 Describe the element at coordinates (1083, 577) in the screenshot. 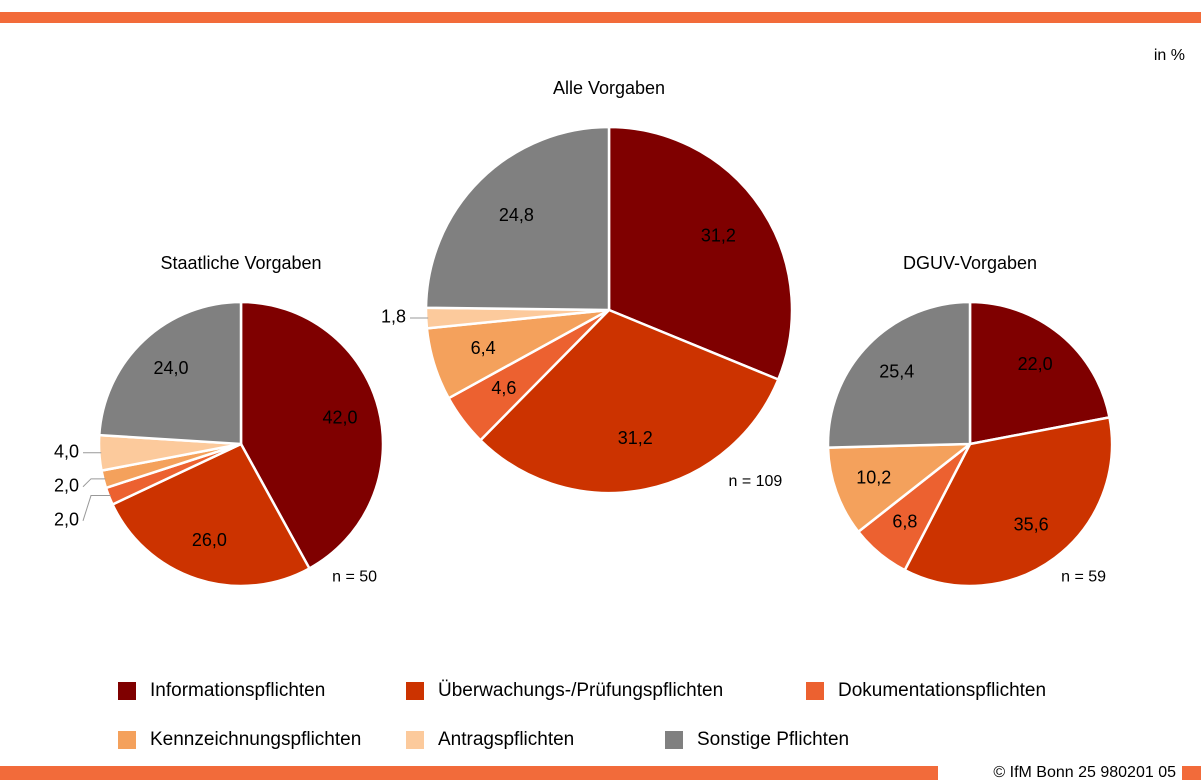

I see `pie-note: n = 59` at that location.